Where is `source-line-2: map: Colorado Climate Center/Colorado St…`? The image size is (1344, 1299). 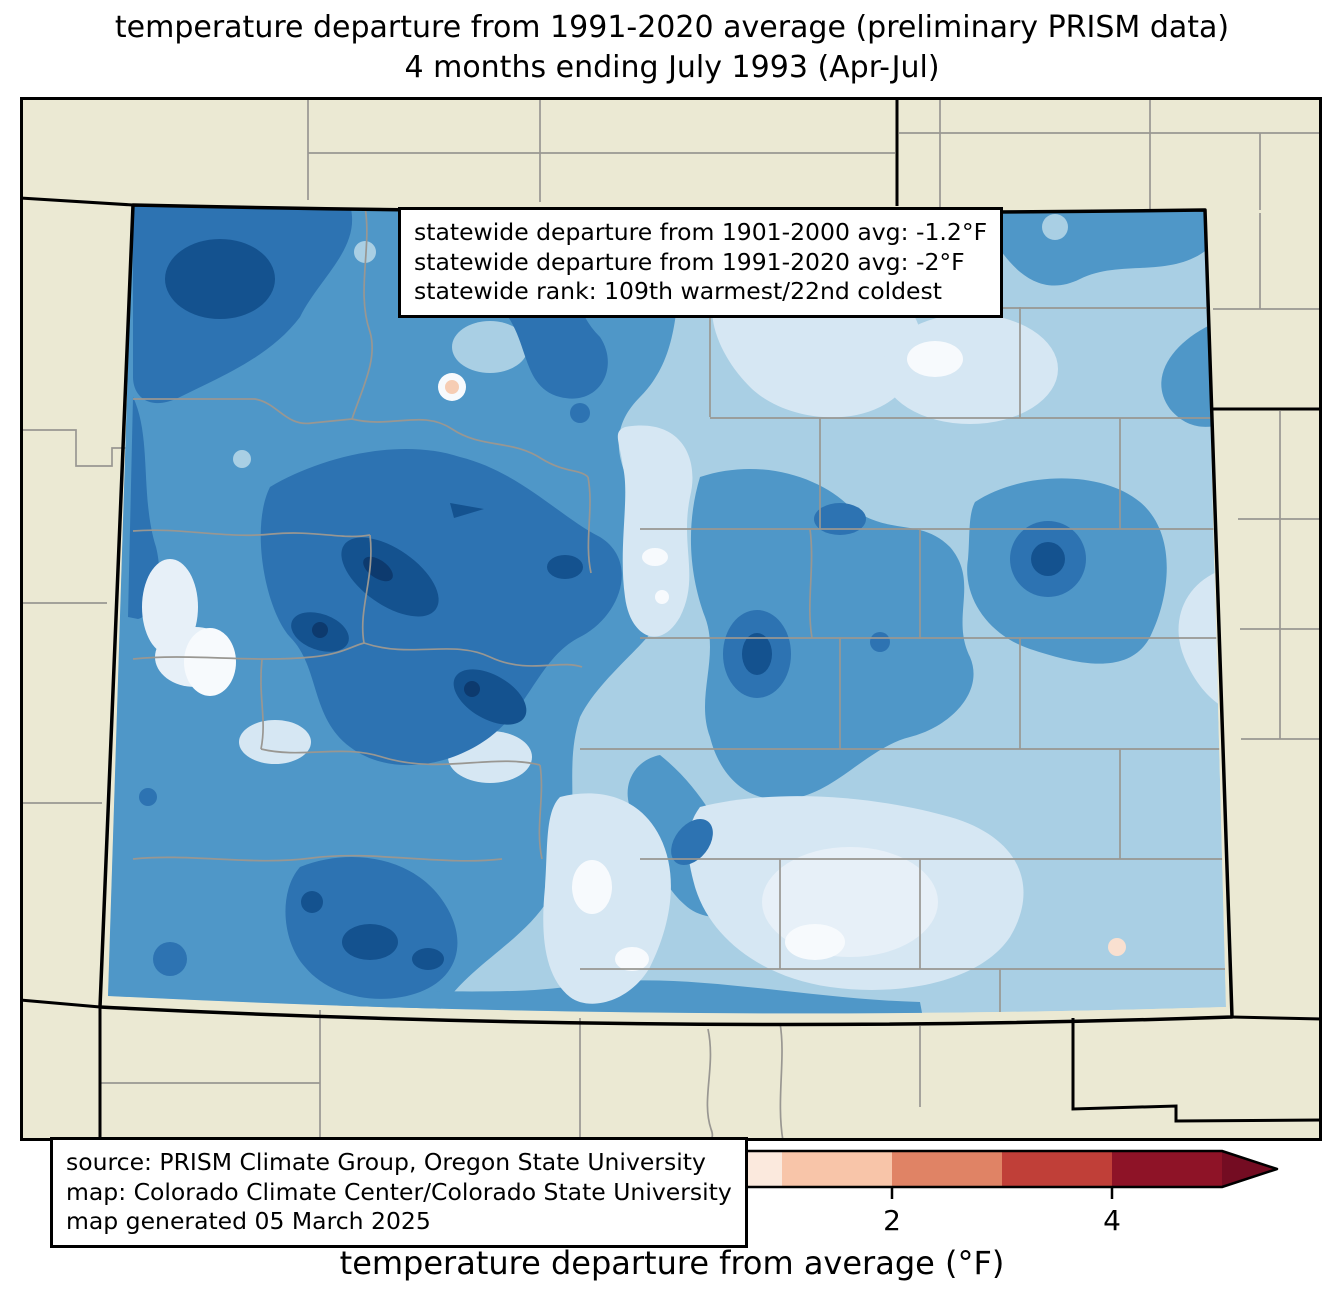 source-line-2: map: Colorado Climate Center/Colorado St… is located at coordinates (399, 1191).